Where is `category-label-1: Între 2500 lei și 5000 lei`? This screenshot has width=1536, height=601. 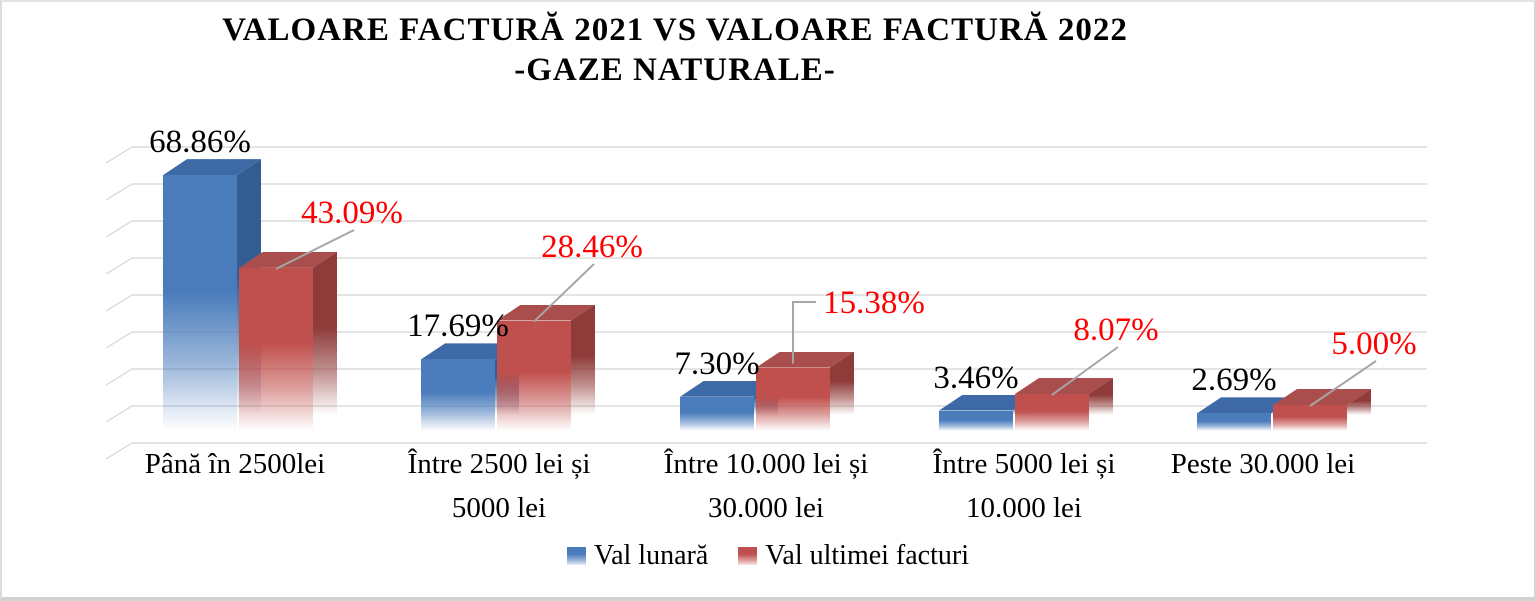 category-label-1: Între 2500 lei și 5000 lei is located at coordinates (499, 486).